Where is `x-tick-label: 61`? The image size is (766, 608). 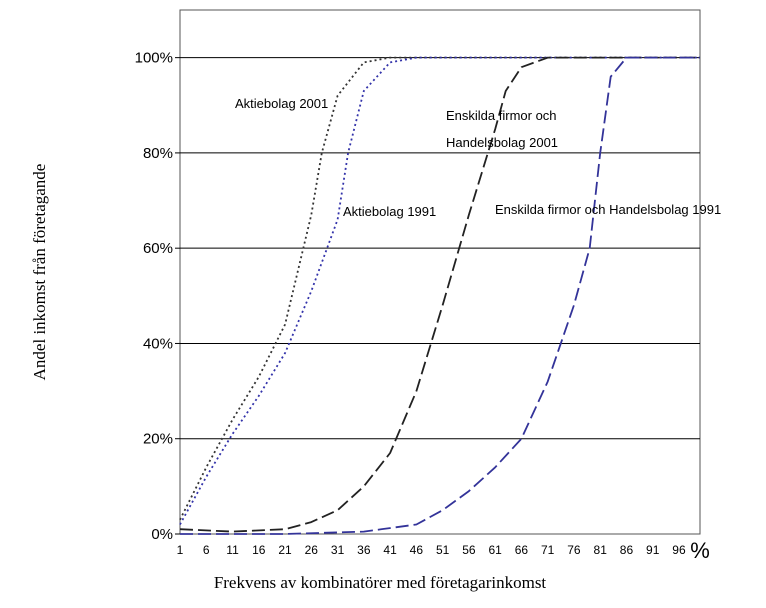 x-tick-label: 61 is located at coordinates (495, 550).